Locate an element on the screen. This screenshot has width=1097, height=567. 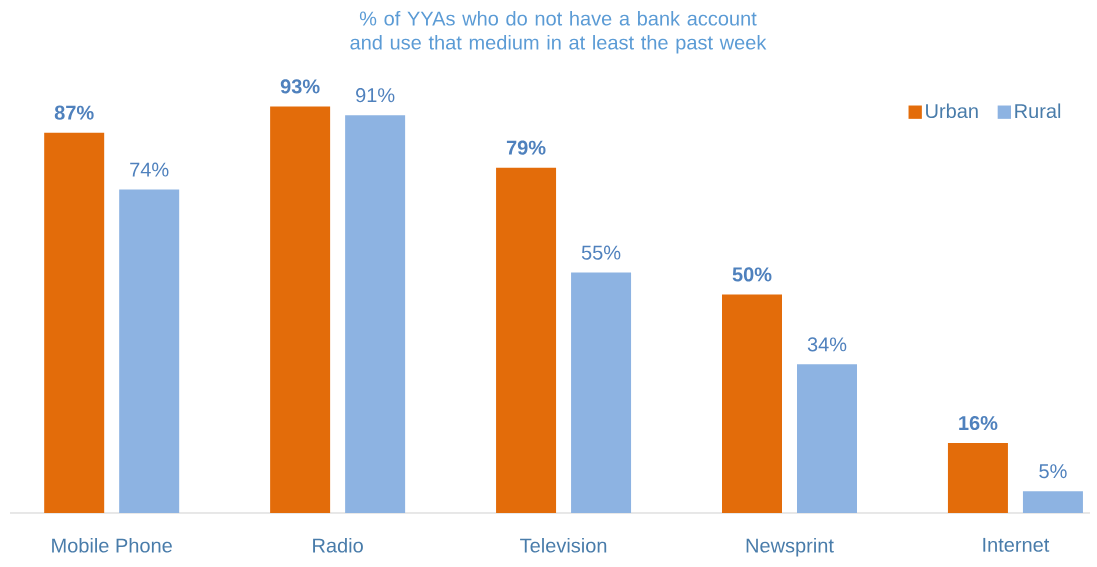
data-label: 91% is located at coordinates (375, 95).